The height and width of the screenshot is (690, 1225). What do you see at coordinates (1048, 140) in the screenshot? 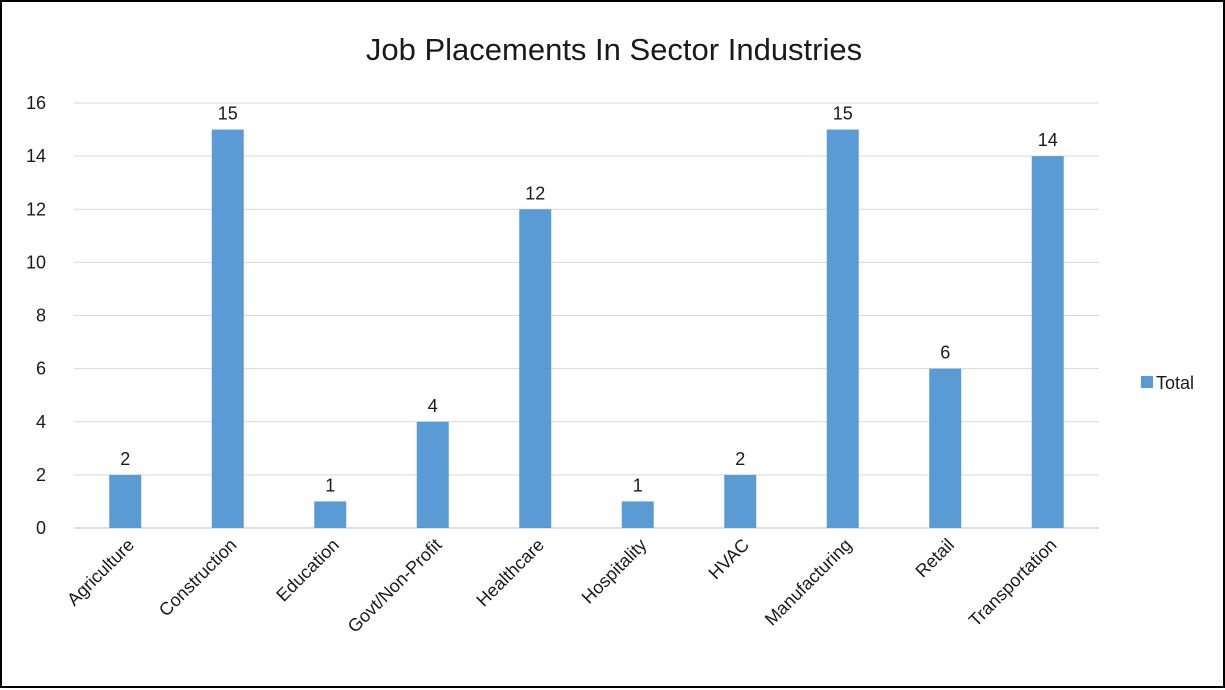
I see `data-label: 14` at bounding box center [1048, 140].